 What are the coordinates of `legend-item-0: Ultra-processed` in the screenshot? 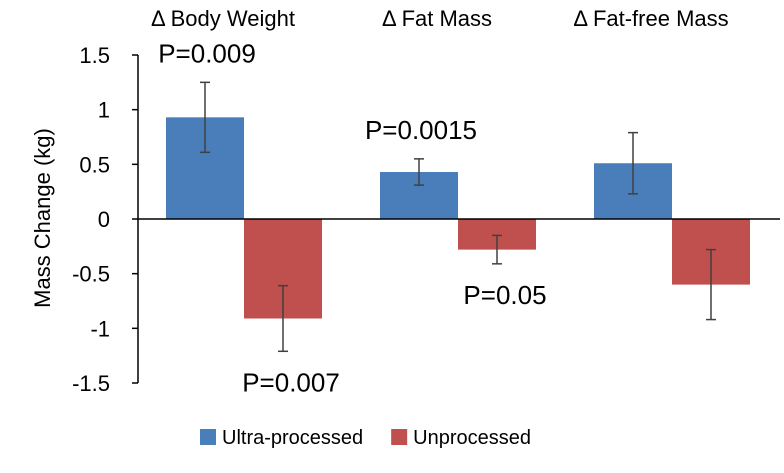 It's located at (281, 438).